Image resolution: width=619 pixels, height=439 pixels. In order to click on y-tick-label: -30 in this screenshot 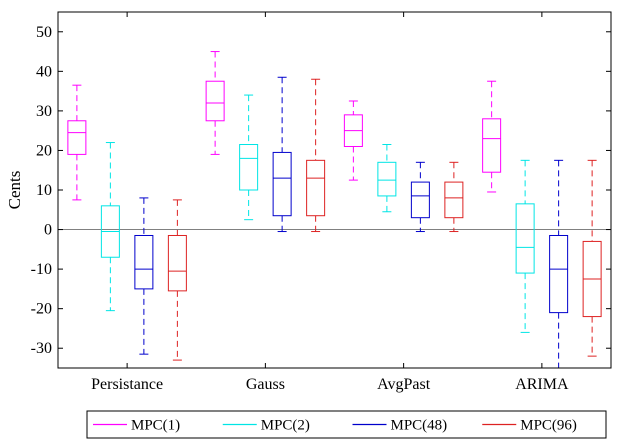, I will do `click(41, 348)`.